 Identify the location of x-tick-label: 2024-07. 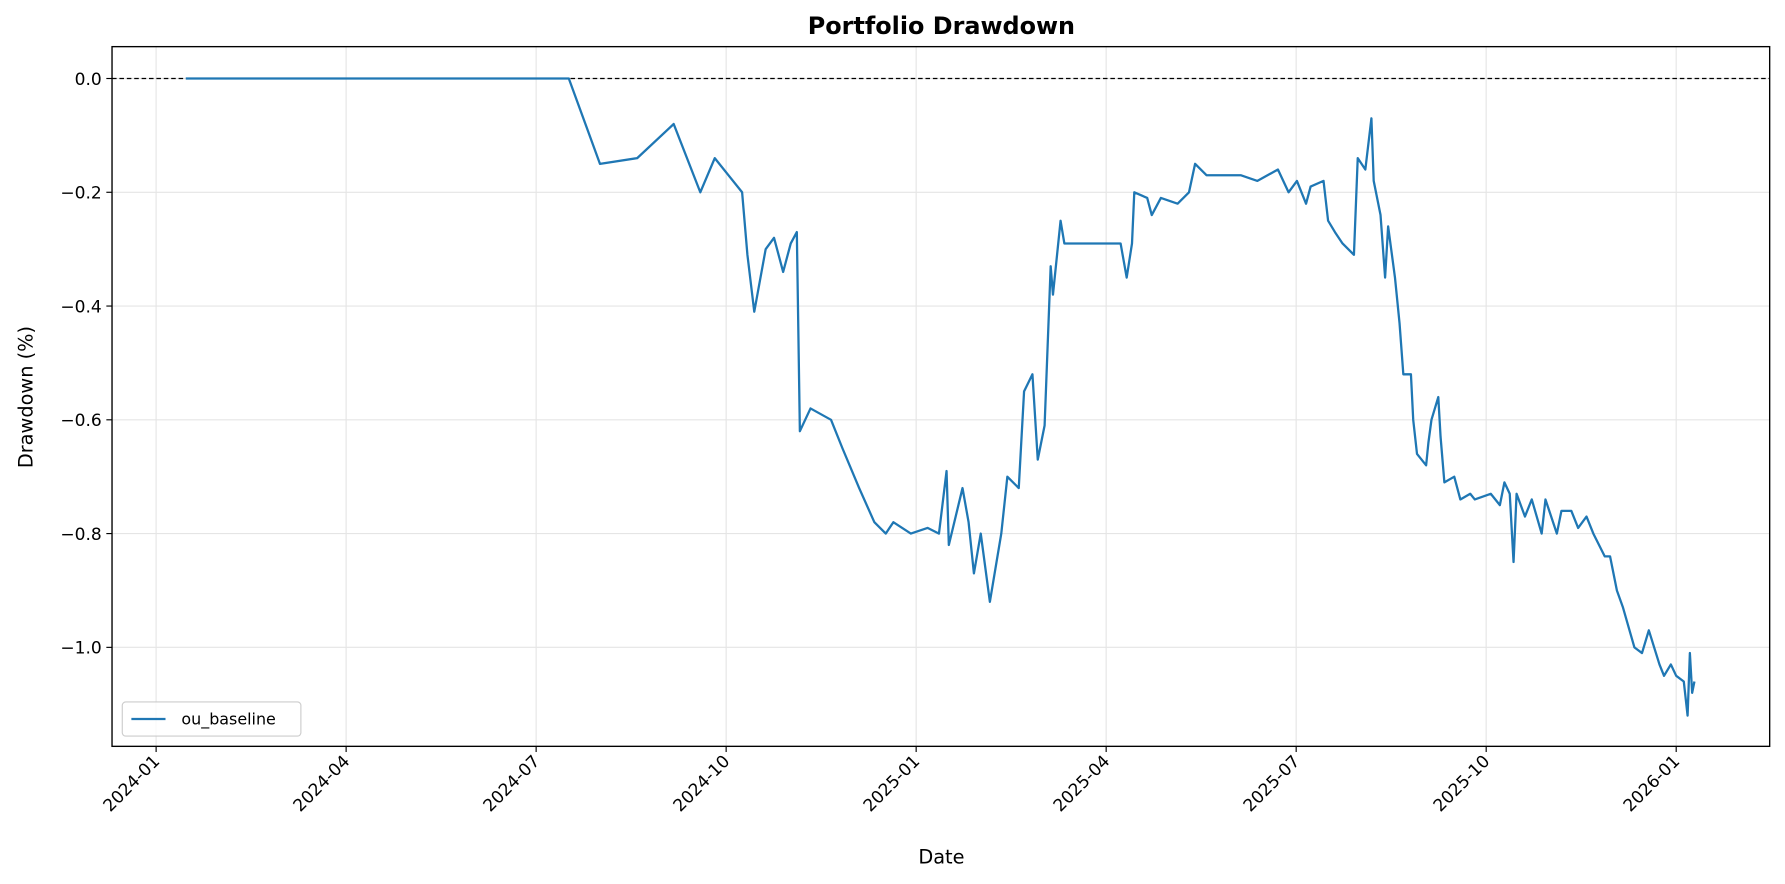
(512, 784).